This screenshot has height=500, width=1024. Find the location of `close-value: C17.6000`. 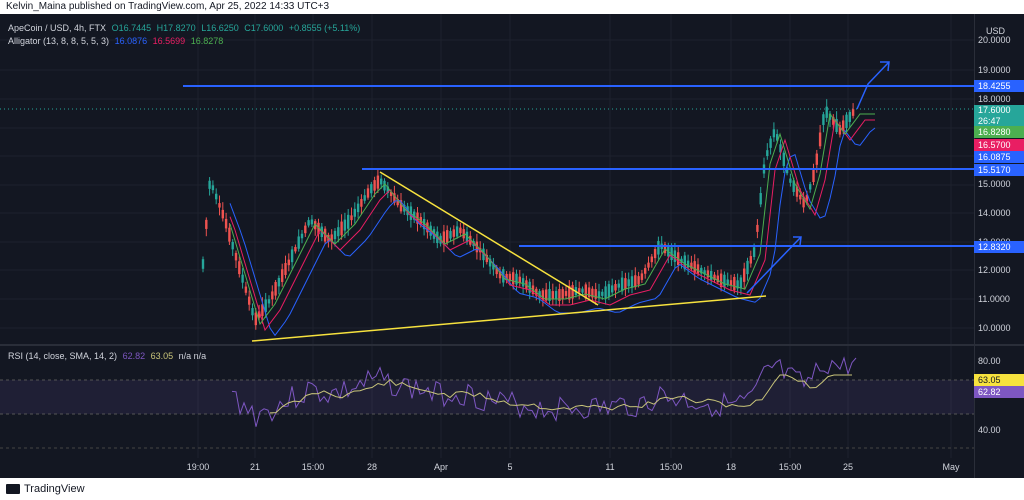

close-value: C17.6000 is located at coordinates (264, 28).